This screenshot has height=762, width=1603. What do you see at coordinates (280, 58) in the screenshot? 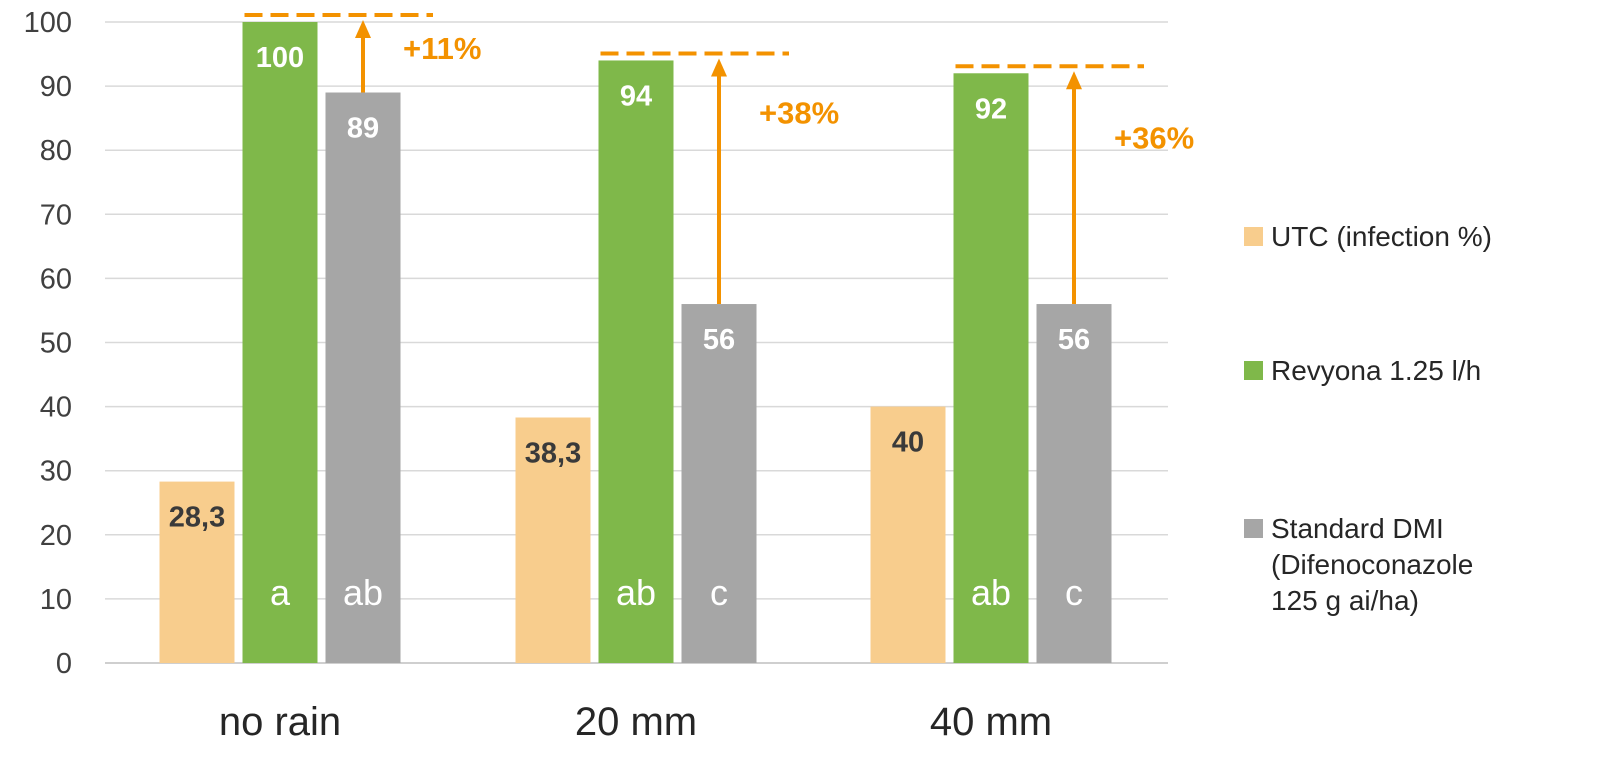
I see `data-label: 100` at bounding box center [280, 58].